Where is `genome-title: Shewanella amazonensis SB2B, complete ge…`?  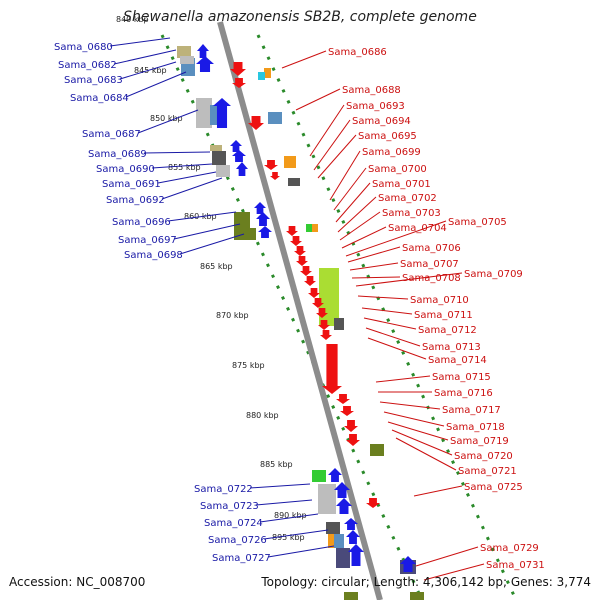
genome-title: Shewanella amazonensis SB2B, complete ge… is located at coordinates (300, 17).